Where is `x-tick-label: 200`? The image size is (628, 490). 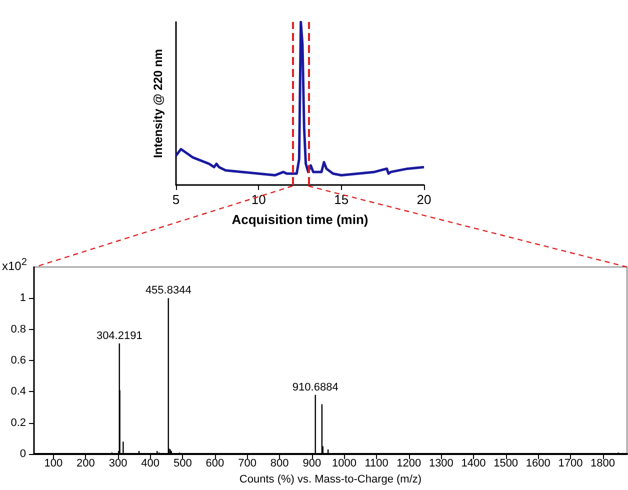 x-tick-label: 200 is located at coordinates (85, 464).